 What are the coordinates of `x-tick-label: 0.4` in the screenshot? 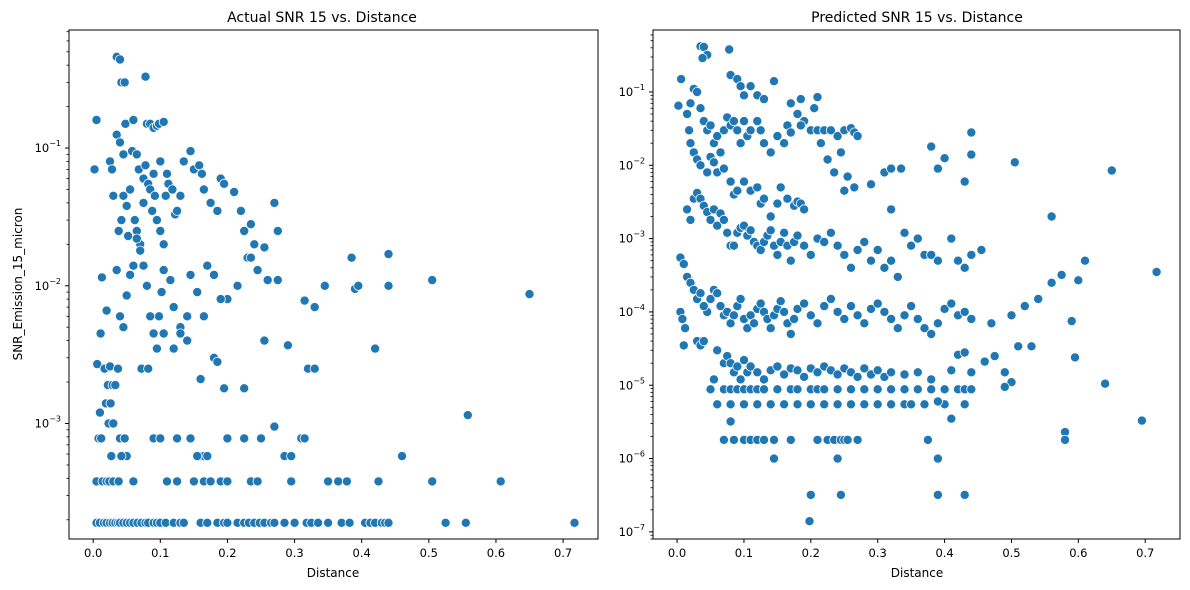 It's located at (944, 553).